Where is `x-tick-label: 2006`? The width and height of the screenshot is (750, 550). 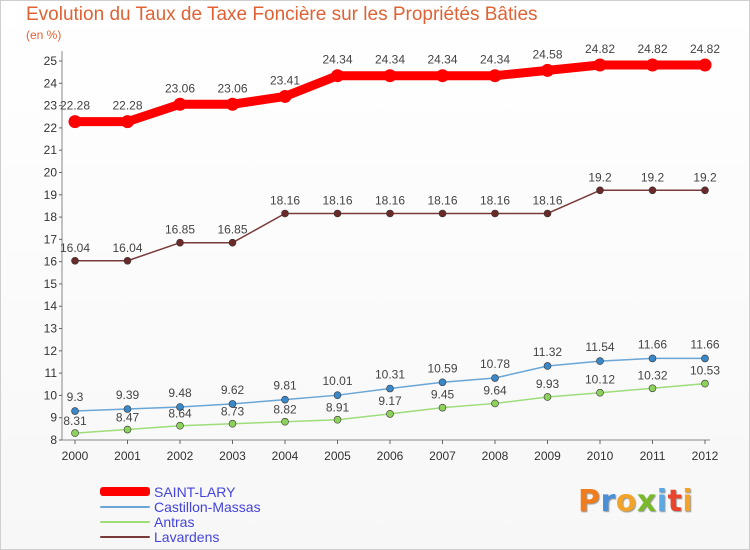 x-tick-label: 2006 is located at coordinates (390, 456).